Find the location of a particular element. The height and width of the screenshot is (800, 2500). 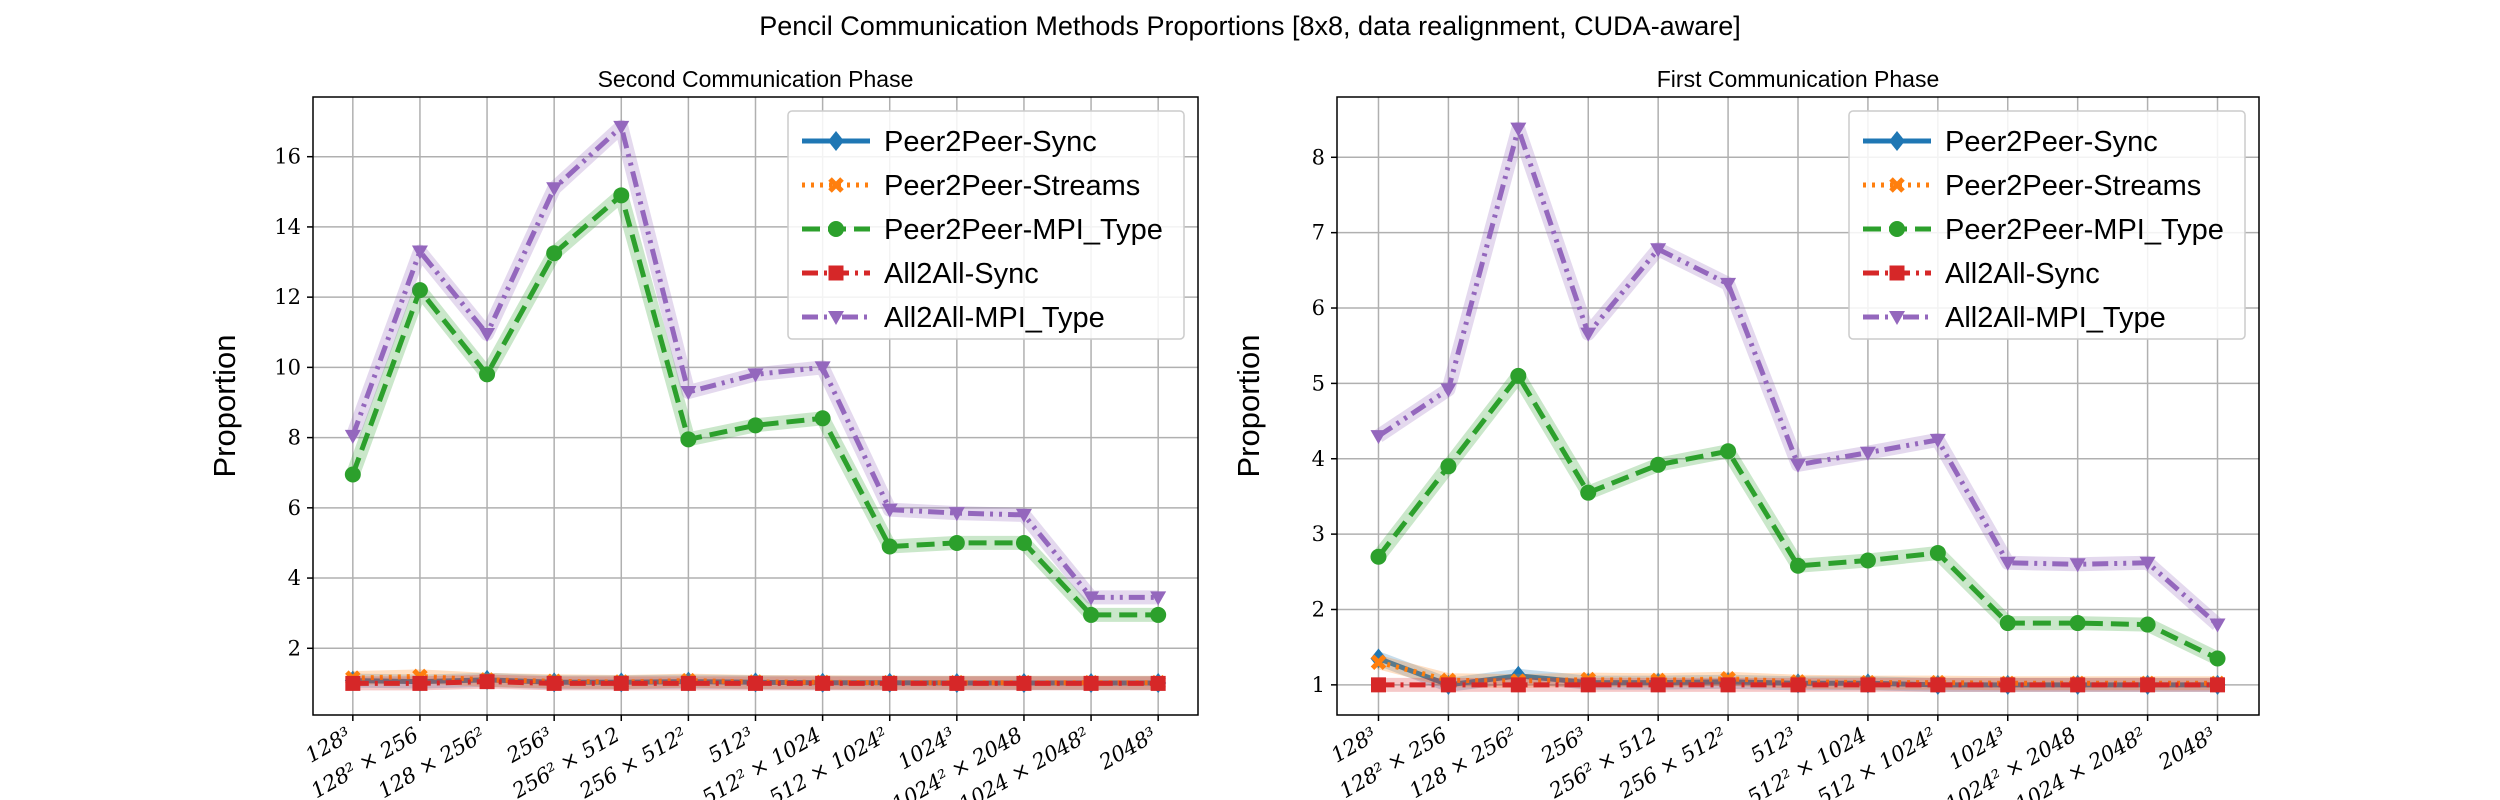

y-tick-label: 3 is located at coordinates (1318, 534).